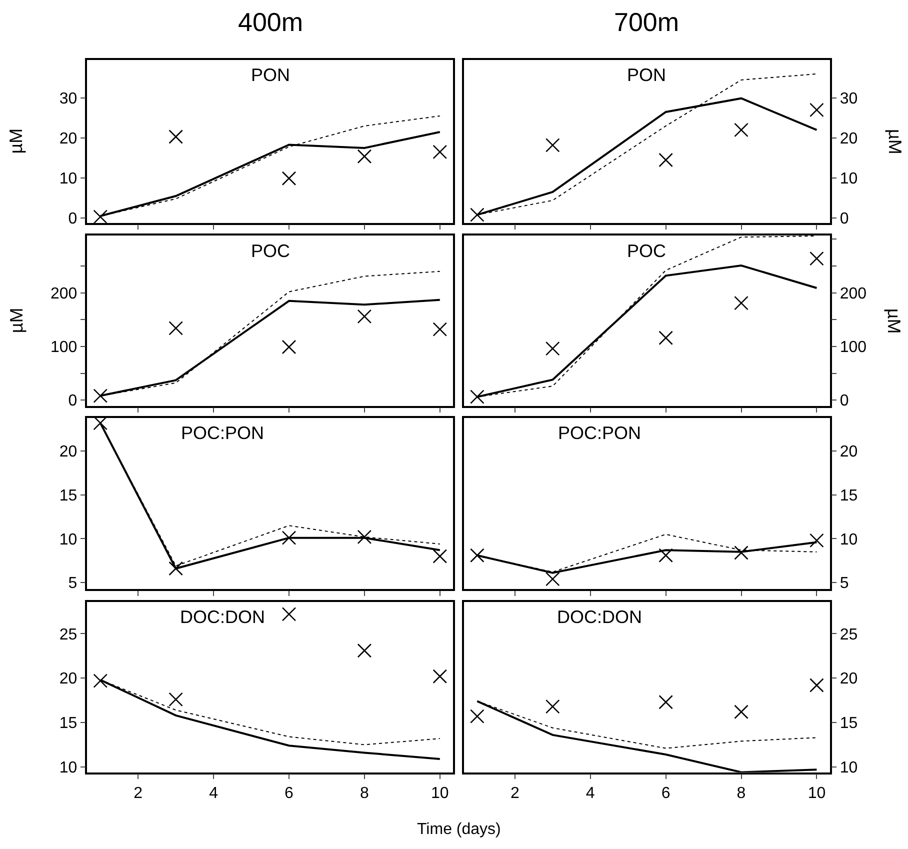 This screenshot has width=908, height=849. What do you see at coordinates (459, 829) in the screenshot?
I see `x-axis-title: Time (days)` at bounding box center [459, 829].